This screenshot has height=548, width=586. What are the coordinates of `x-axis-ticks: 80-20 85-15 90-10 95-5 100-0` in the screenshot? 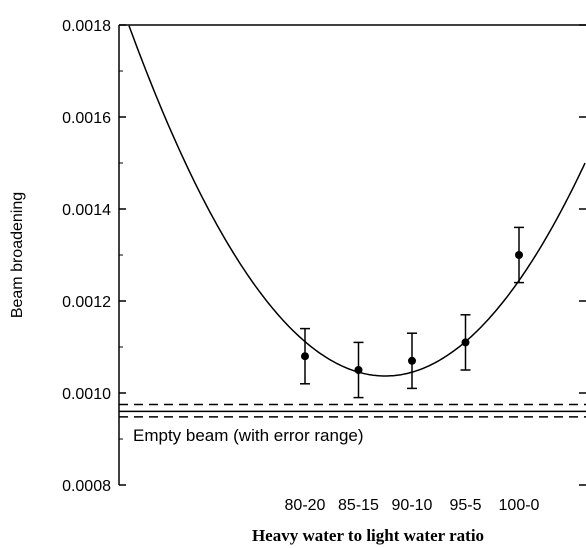 It's located at (412, 505).